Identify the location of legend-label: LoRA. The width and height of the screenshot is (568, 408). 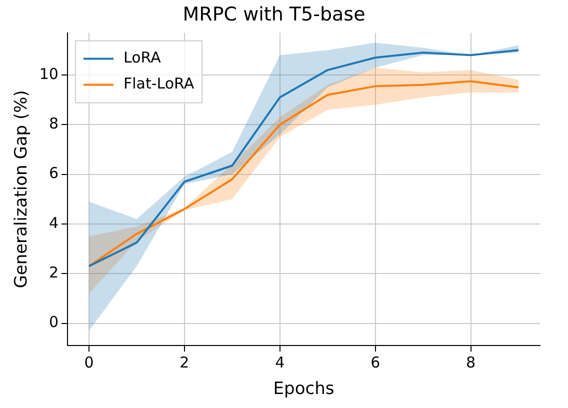
(142, 57).